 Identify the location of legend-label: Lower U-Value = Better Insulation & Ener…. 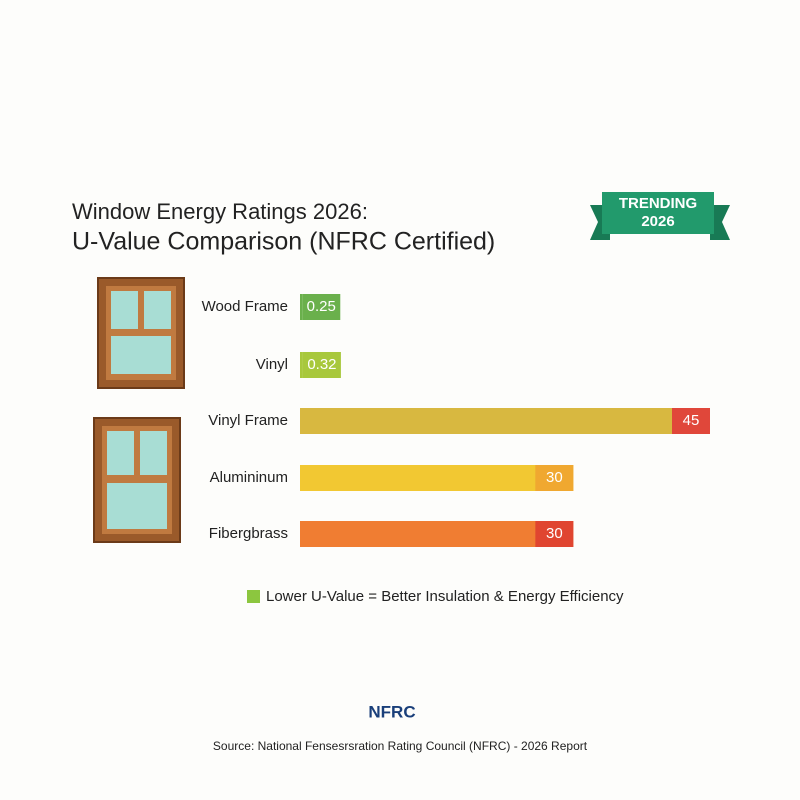
(445, 596).